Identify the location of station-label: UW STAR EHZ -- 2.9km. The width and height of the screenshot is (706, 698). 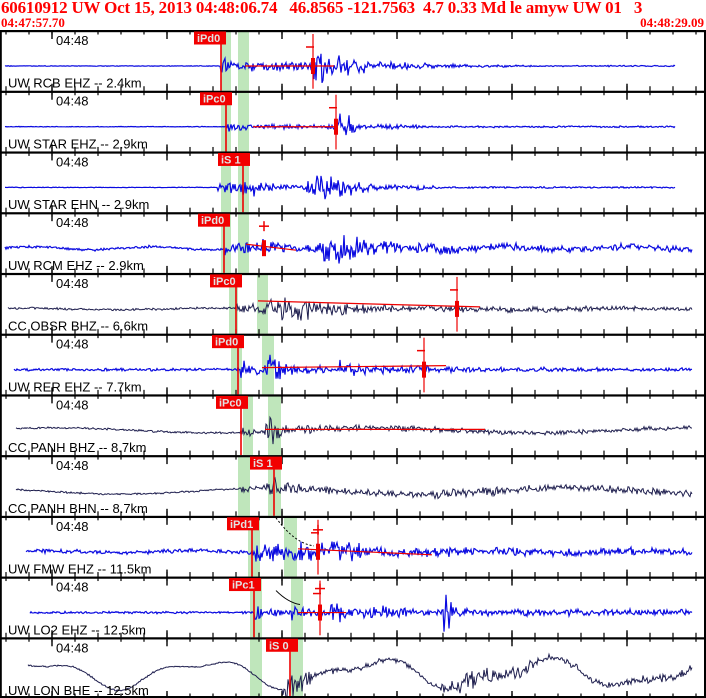
(78, 143).